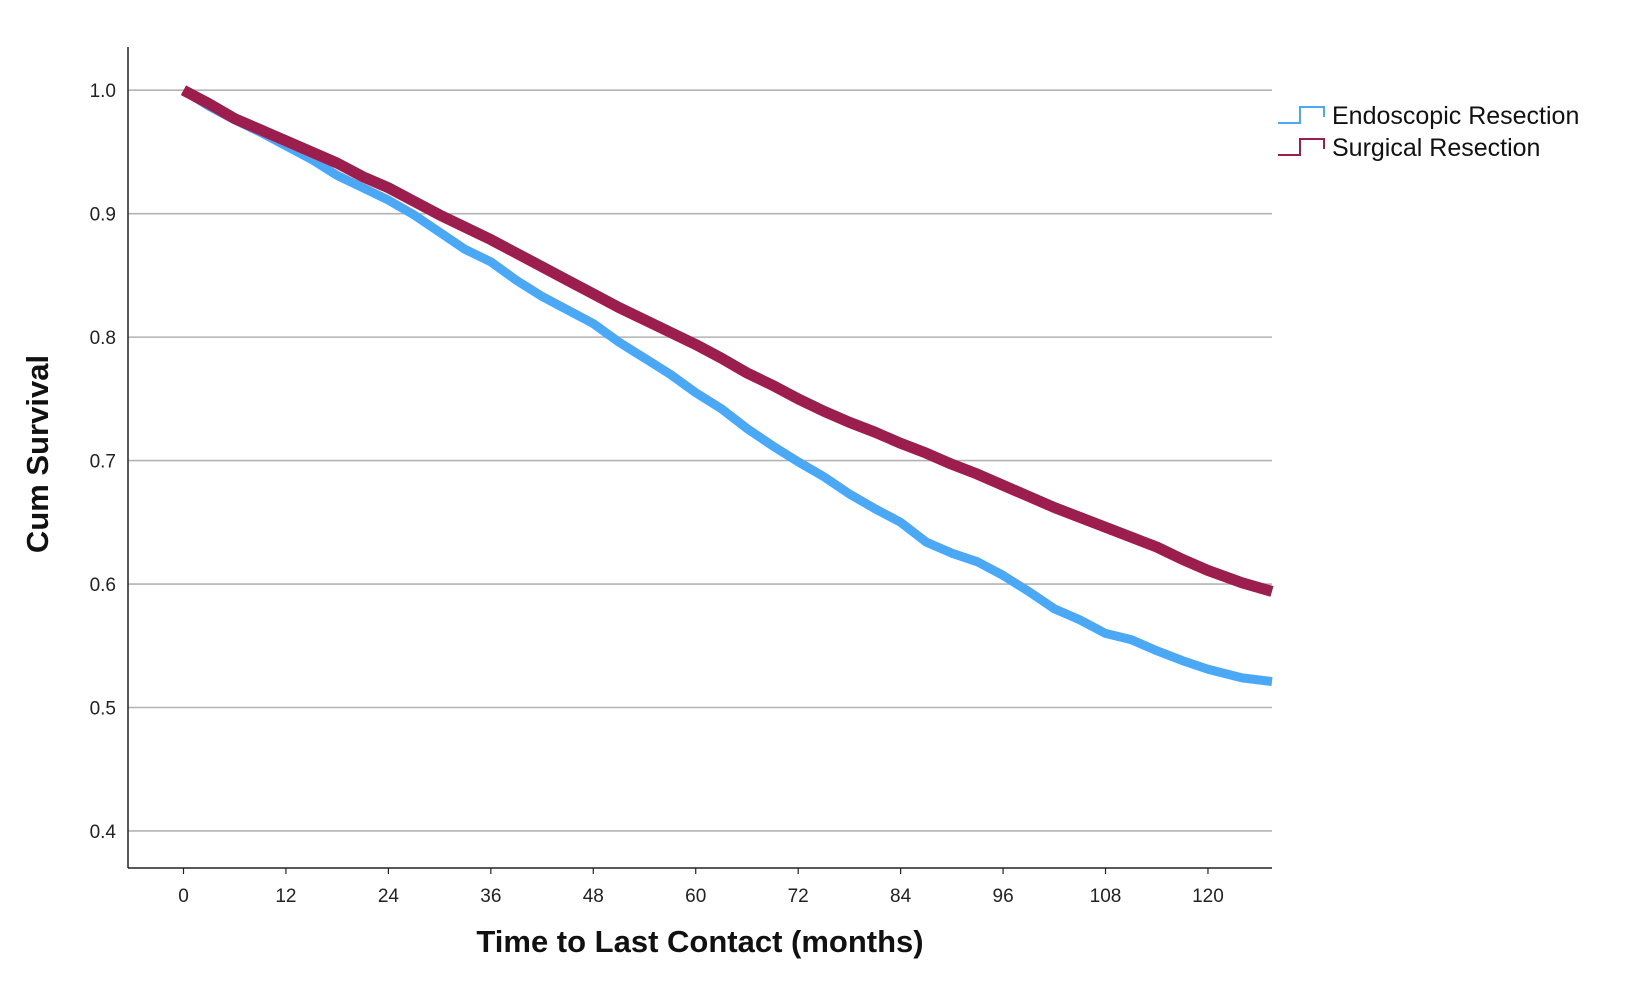 Image resolution: width=1628 pixels, height=981 pixels. What do you see at coordinates (103, 462) in the screenshot?
I see `y-tick-label-0.7: 0.7` at bounding box center [103, 462].